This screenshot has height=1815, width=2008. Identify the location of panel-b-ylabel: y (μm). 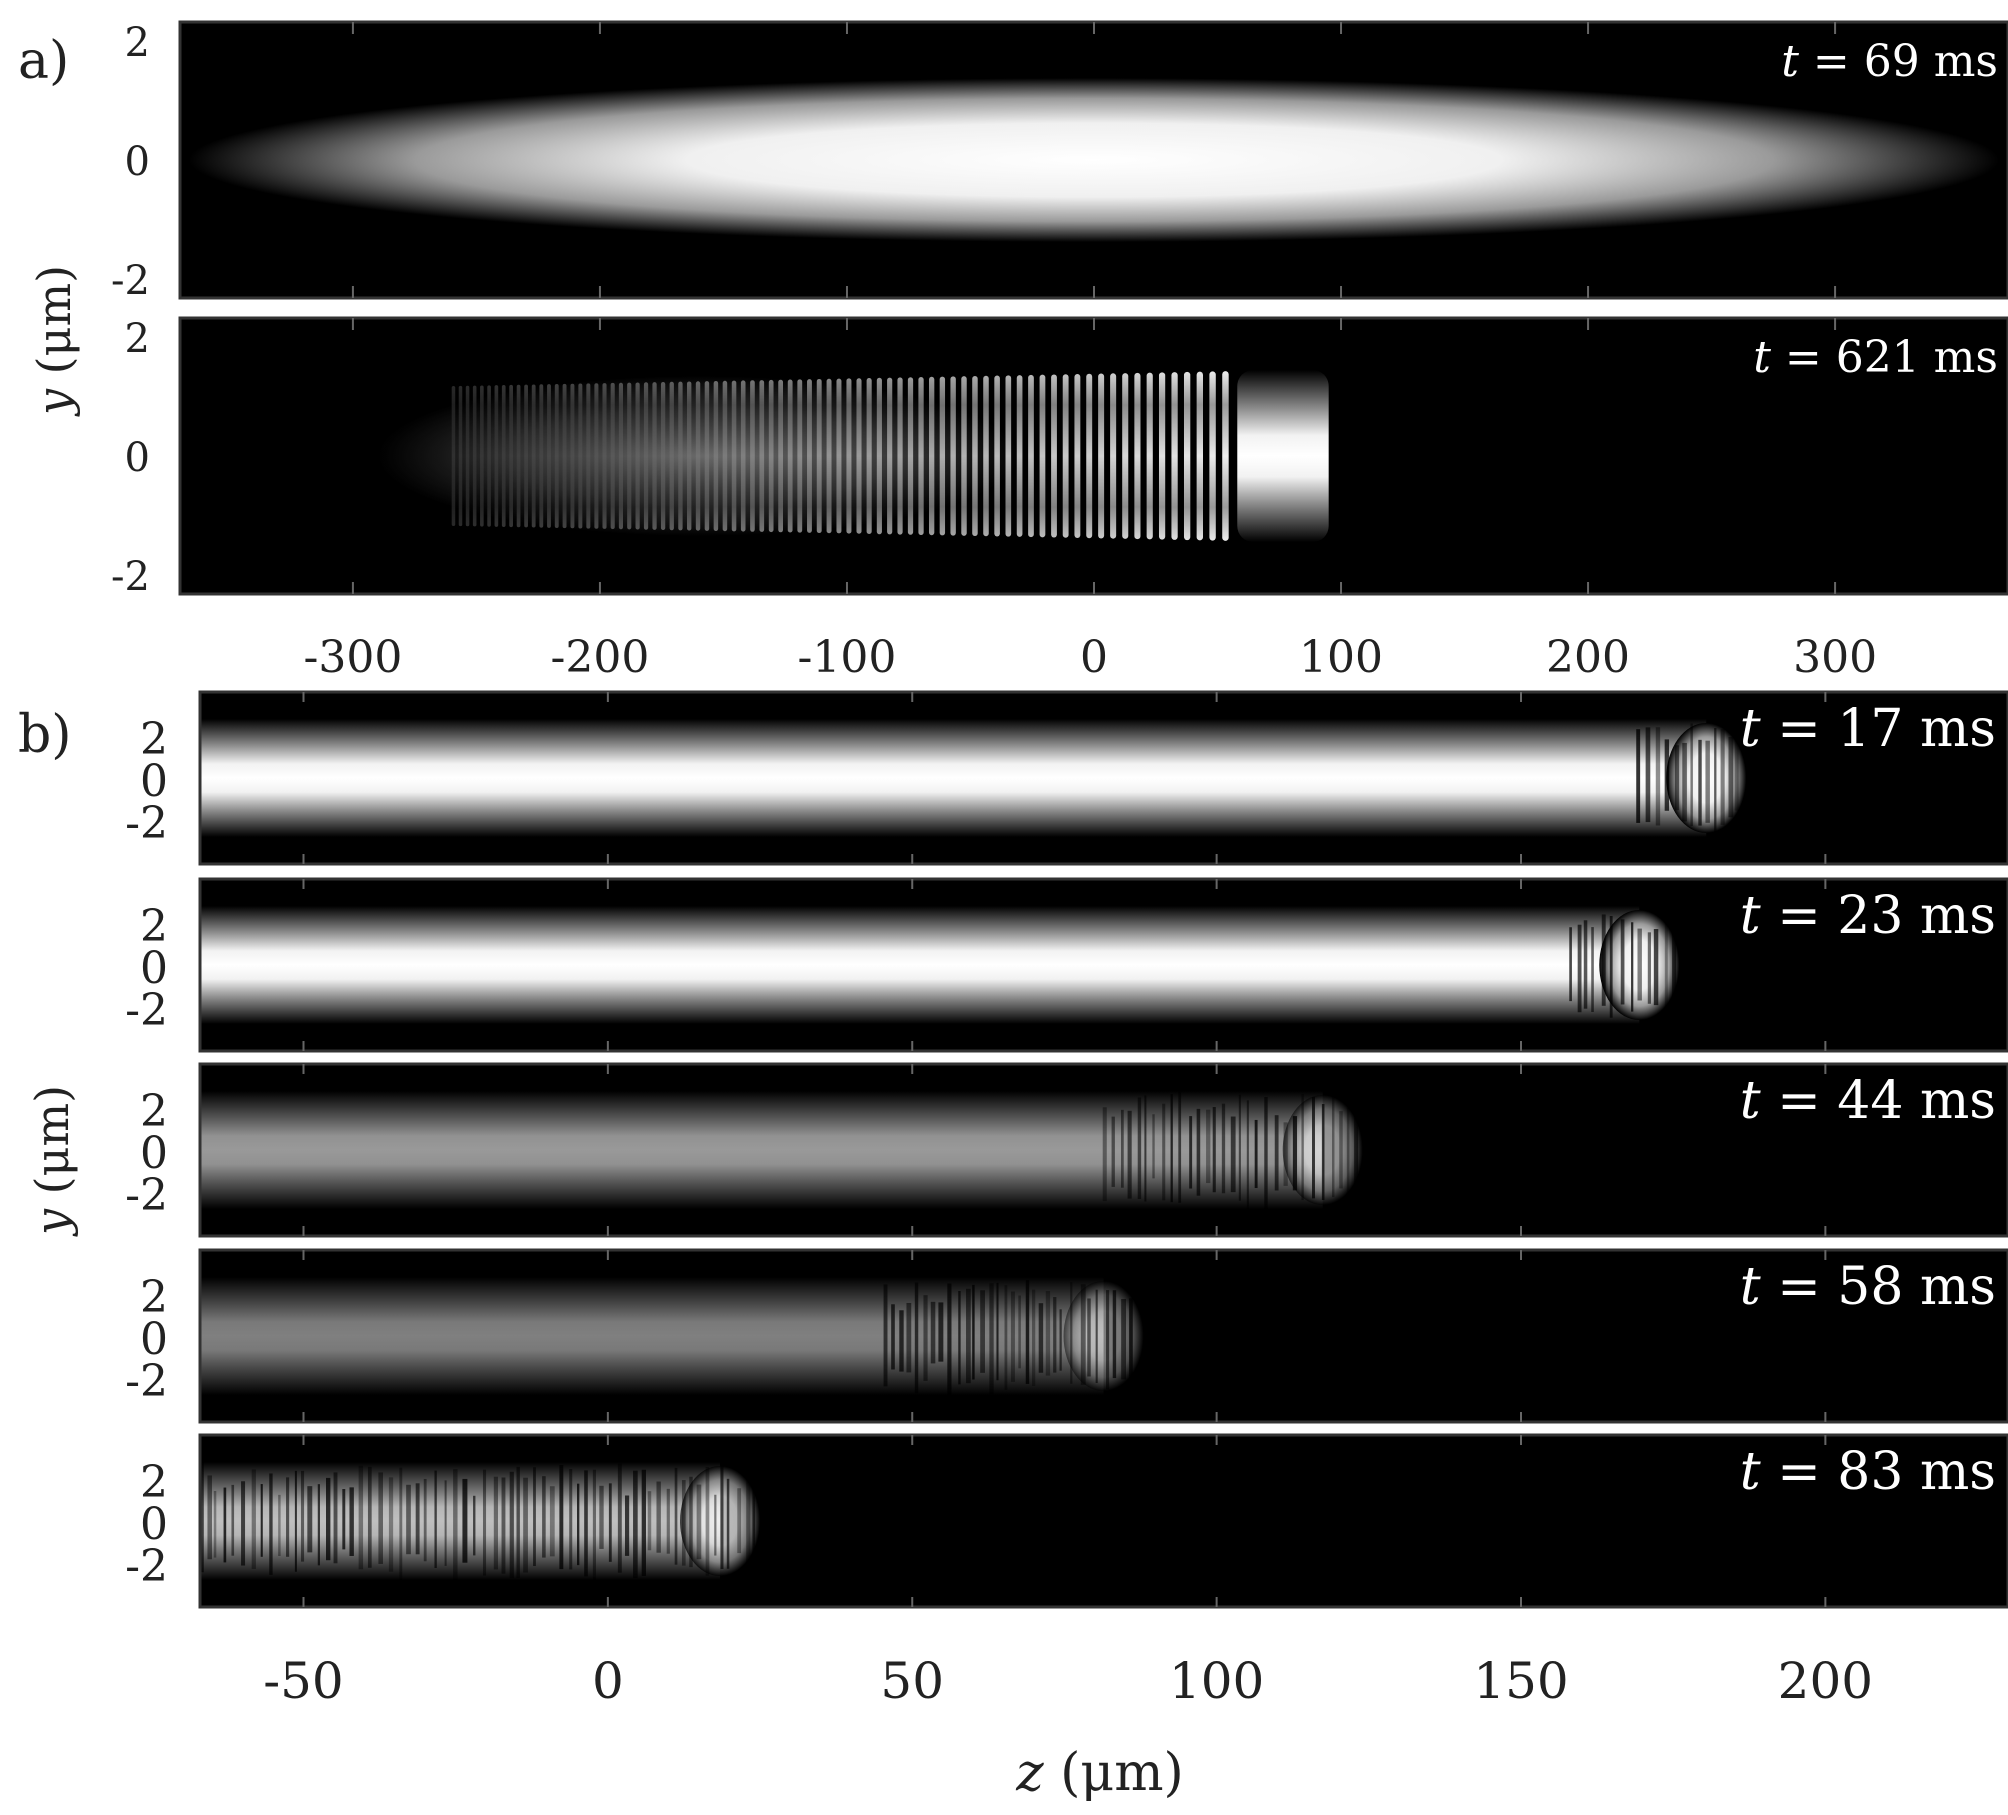
(52, 1161).